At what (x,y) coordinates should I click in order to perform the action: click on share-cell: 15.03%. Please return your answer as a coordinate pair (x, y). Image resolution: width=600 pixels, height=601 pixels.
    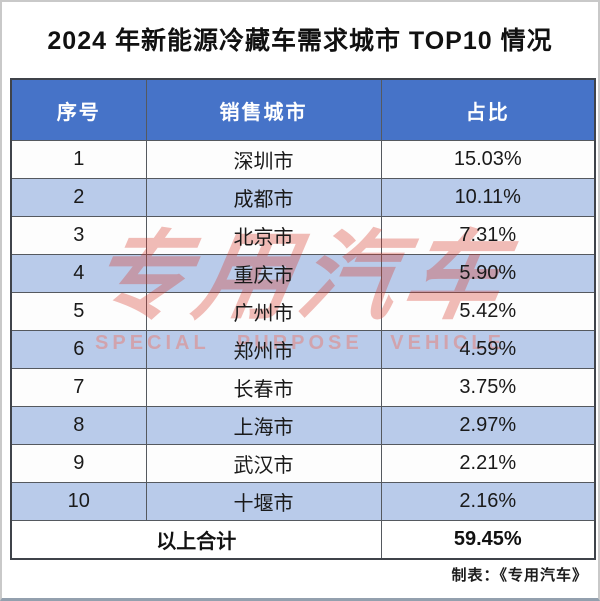
    Looking at the image, I should click on (488, 159).